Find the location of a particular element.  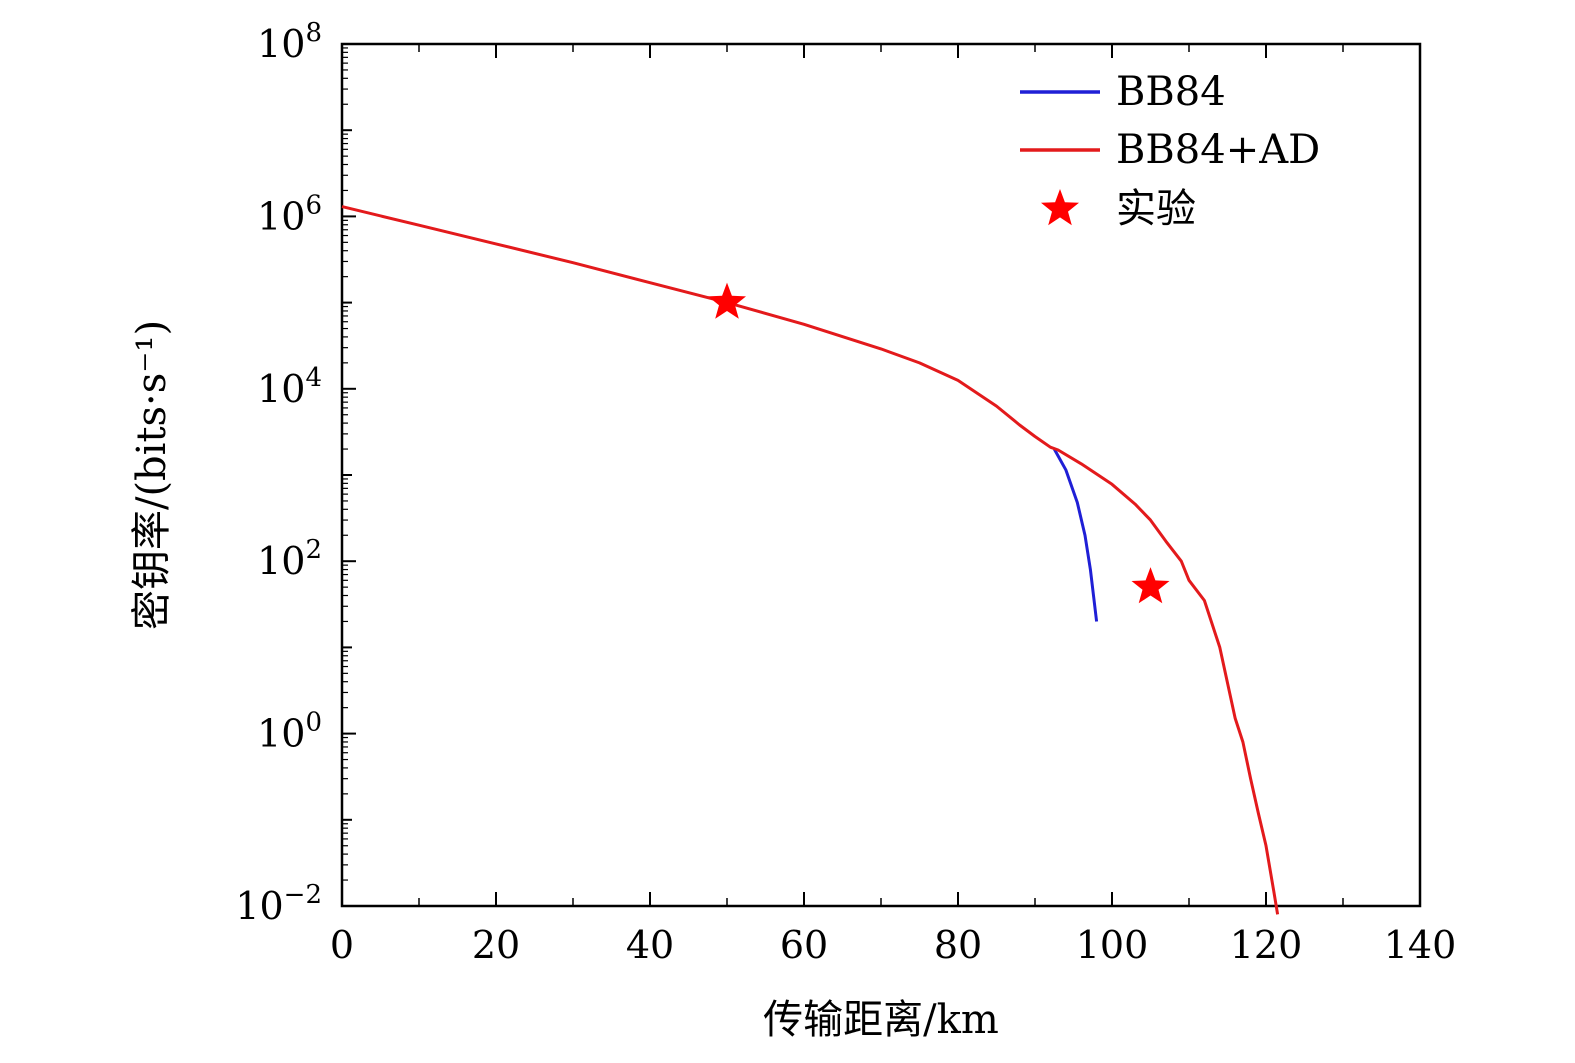

experiment-points is located at coordinates (939, 443).